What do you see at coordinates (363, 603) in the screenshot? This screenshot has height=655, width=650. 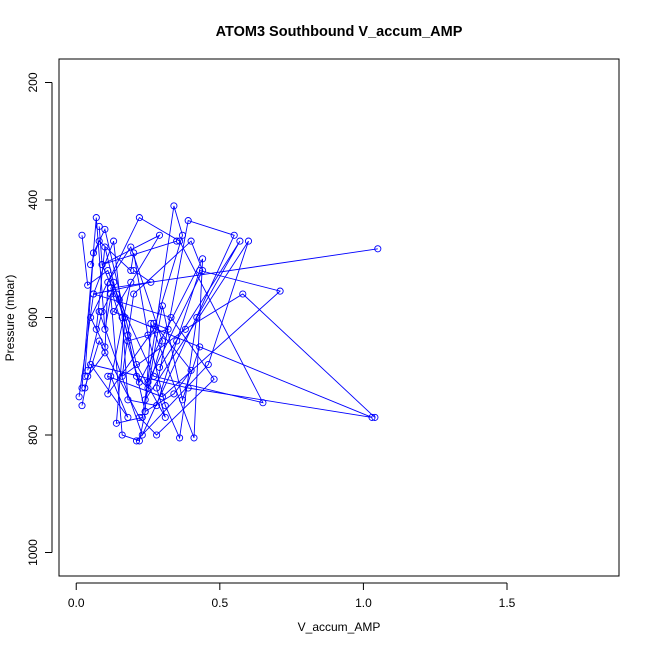 I see `x-tick-label: 1.0` at bounding box center [363, 603].